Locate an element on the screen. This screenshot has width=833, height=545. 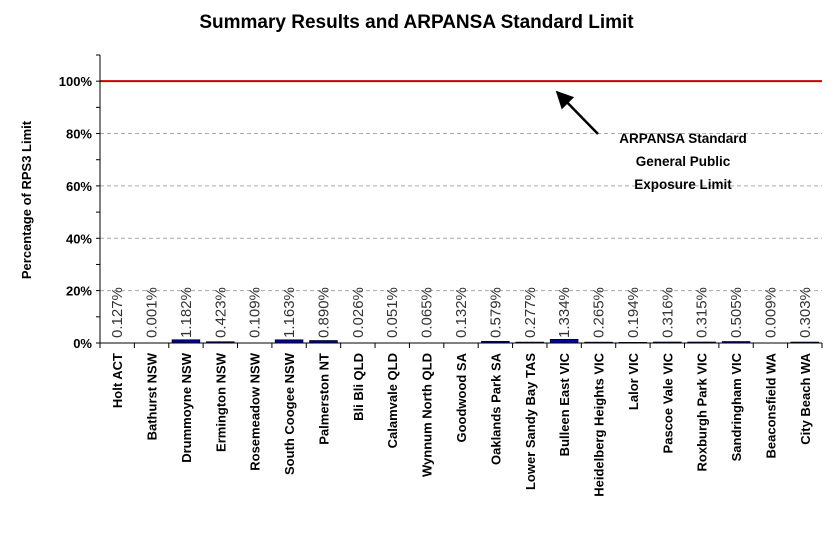
y-tick-label: 20% is located at coordinates (79, 291).